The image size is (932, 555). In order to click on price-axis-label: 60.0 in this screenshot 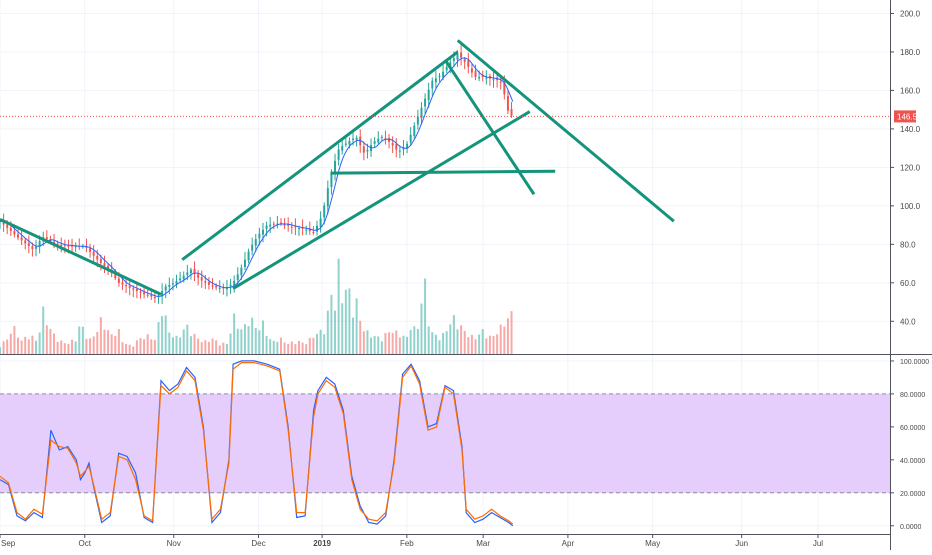, I will do `click(908, 283)`.